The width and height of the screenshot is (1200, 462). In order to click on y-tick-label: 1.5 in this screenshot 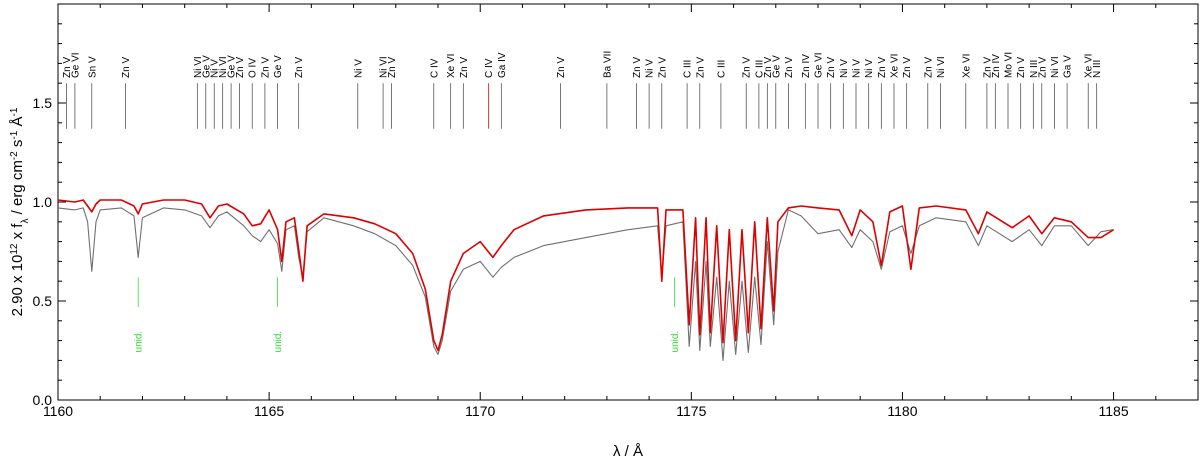, I will do `click(43, 103)`.